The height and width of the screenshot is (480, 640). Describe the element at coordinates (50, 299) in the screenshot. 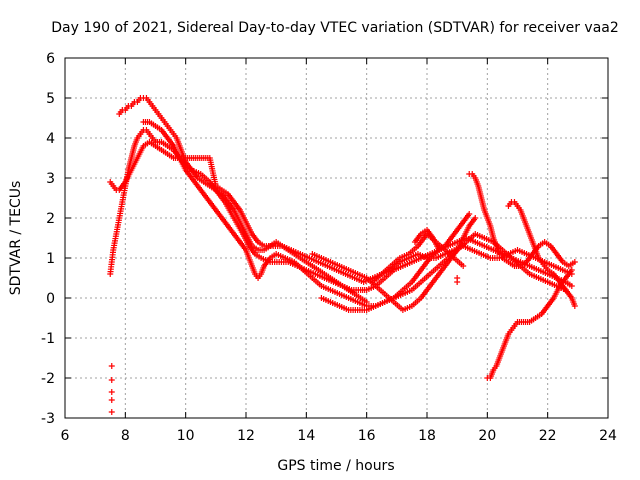

I see `y-tick-label: 0` at that location.